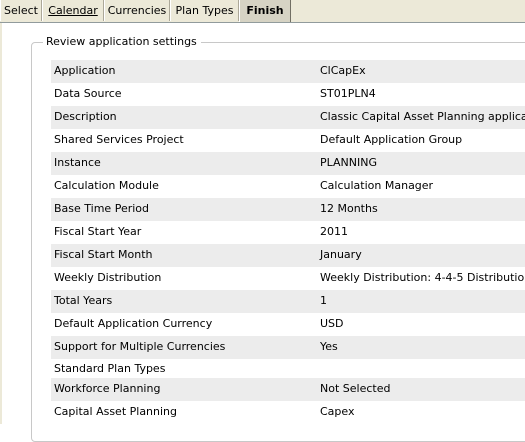 This screenshot has height=442, width=525. I want to click on setting-value: 2011, so click(334, 231).